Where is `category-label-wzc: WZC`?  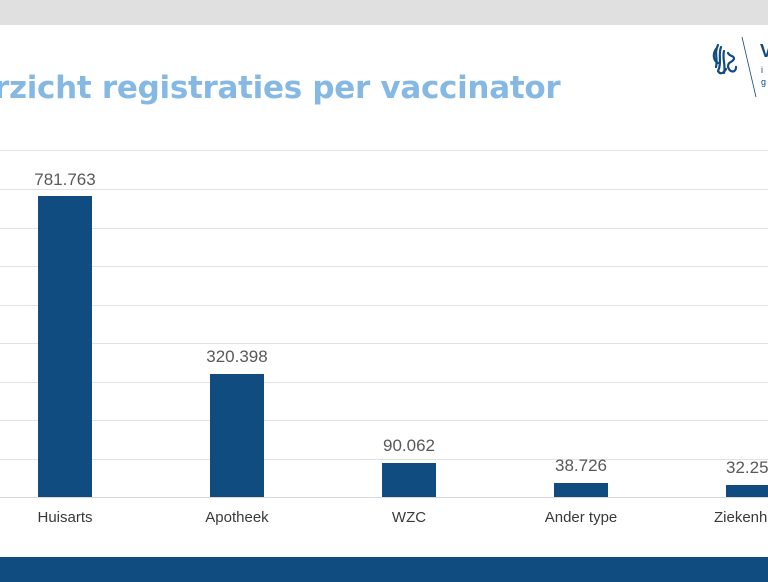 category-label-wzc: WZC is located at coordinates (409, 517).